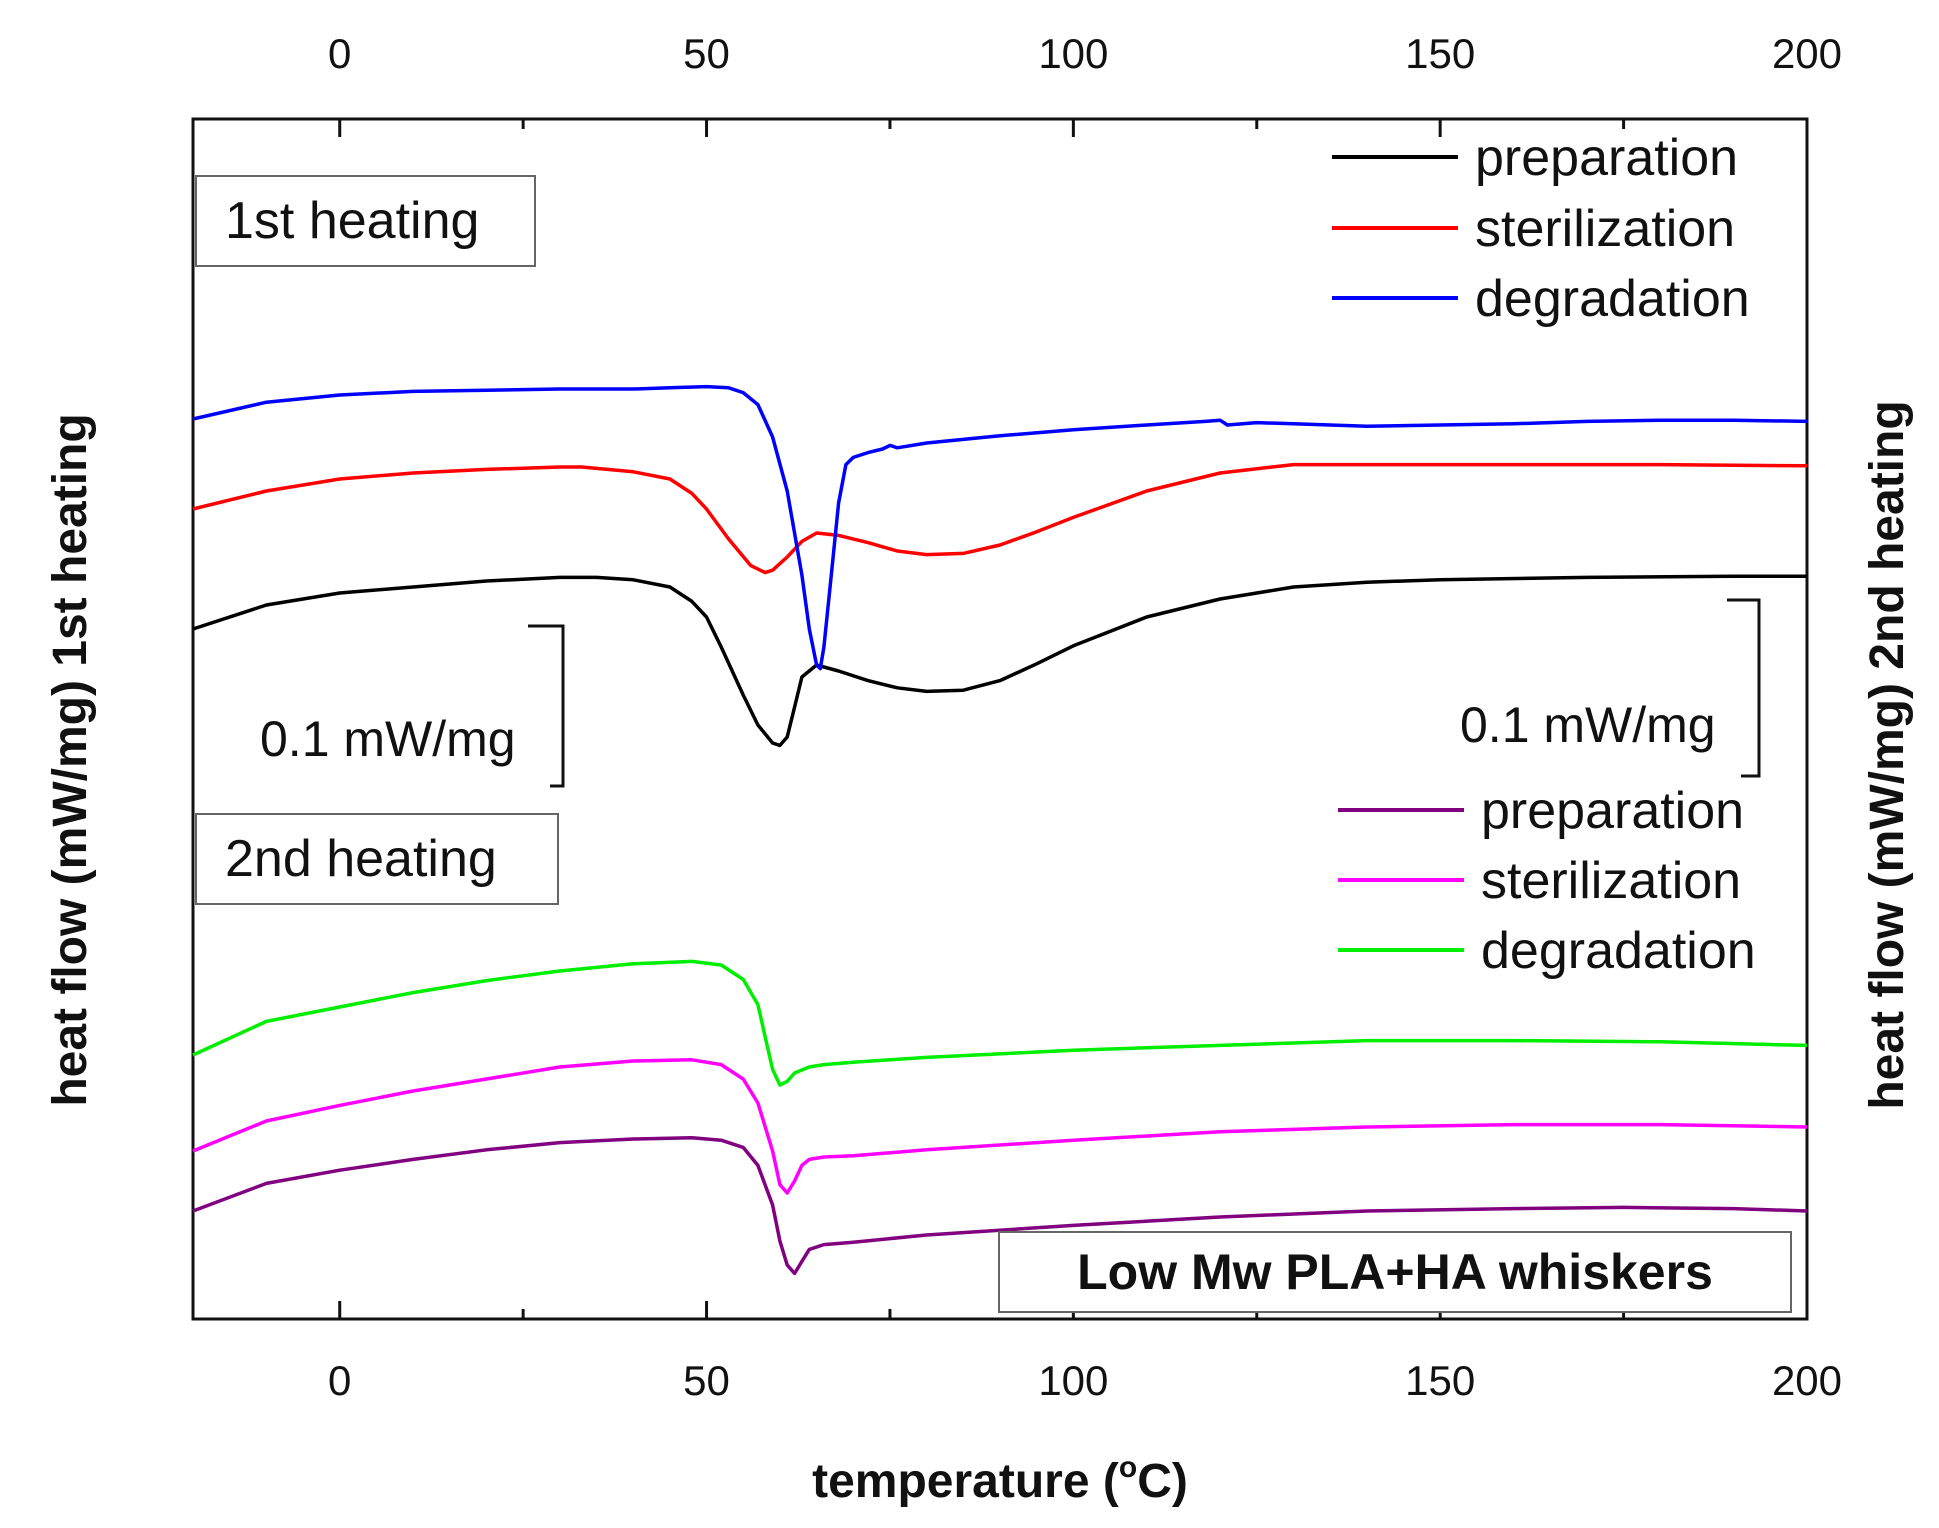 This screenshot has width=1939, height=1528. What do you see at coordinates (1612, 811) in the screenshot?
I see `legend2-label-preparation: preparation` at bounding box center [1612, 811].